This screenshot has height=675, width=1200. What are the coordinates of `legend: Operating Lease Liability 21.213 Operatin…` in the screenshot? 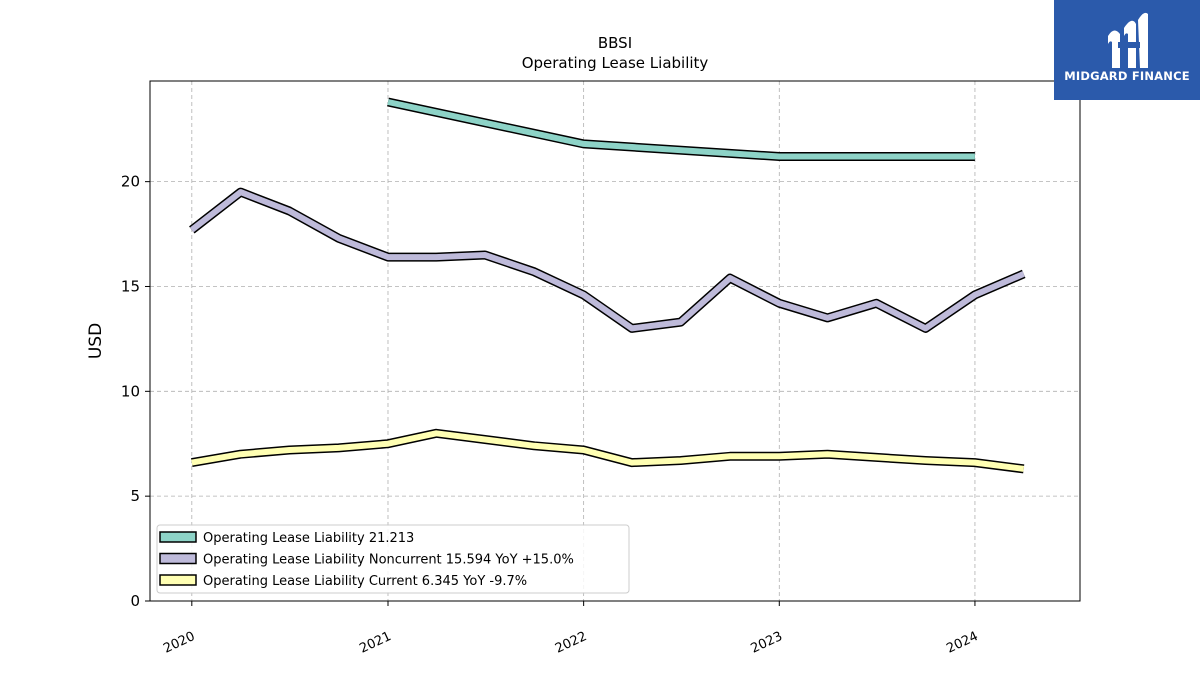 It's located at (393, 559).